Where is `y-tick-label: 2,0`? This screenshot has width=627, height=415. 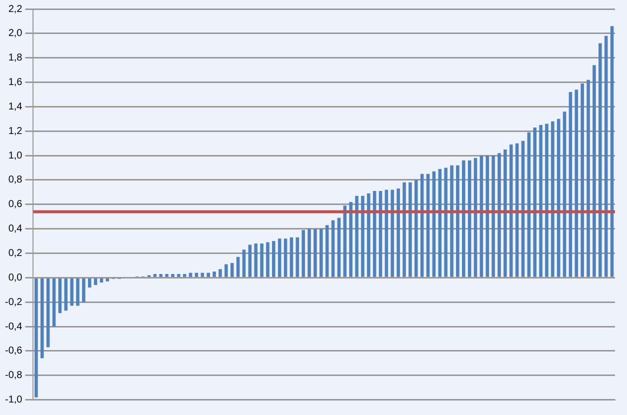 y-tick-label: 2,0 is located at coordinates (15, 34).